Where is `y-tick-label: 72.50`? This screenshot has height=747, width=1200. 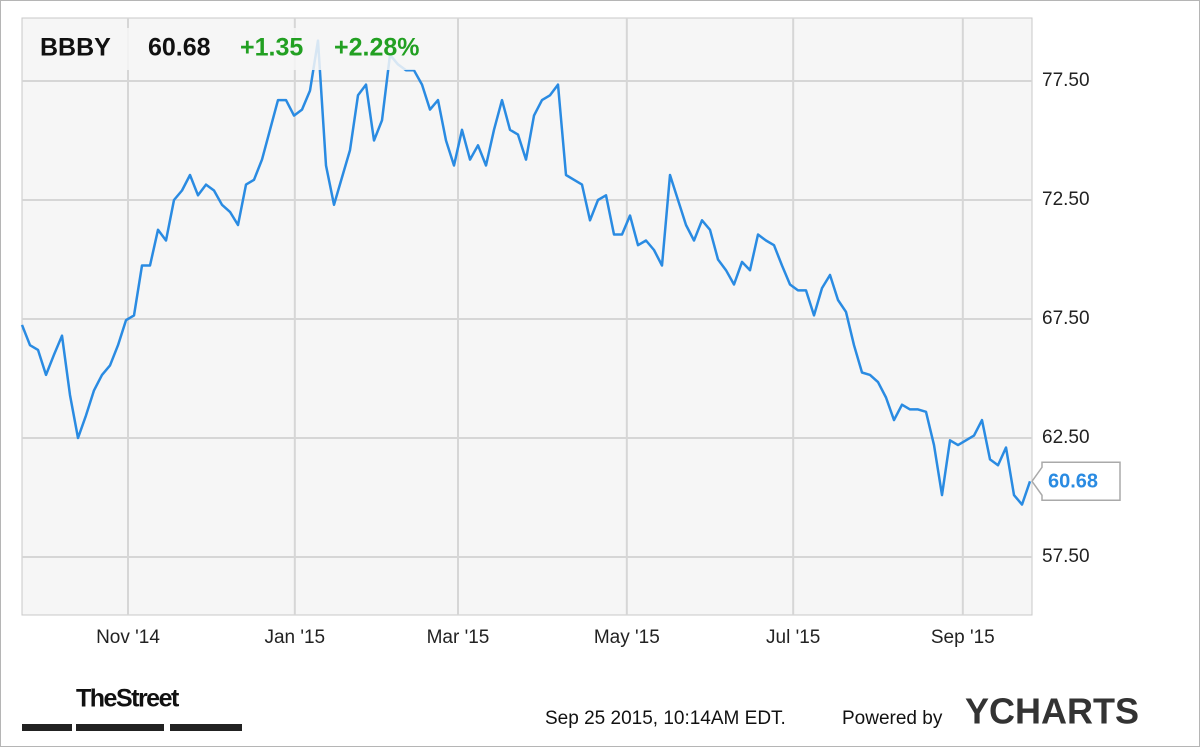 y-tick-label: 72.50 is located at coordinates (1066, 199).